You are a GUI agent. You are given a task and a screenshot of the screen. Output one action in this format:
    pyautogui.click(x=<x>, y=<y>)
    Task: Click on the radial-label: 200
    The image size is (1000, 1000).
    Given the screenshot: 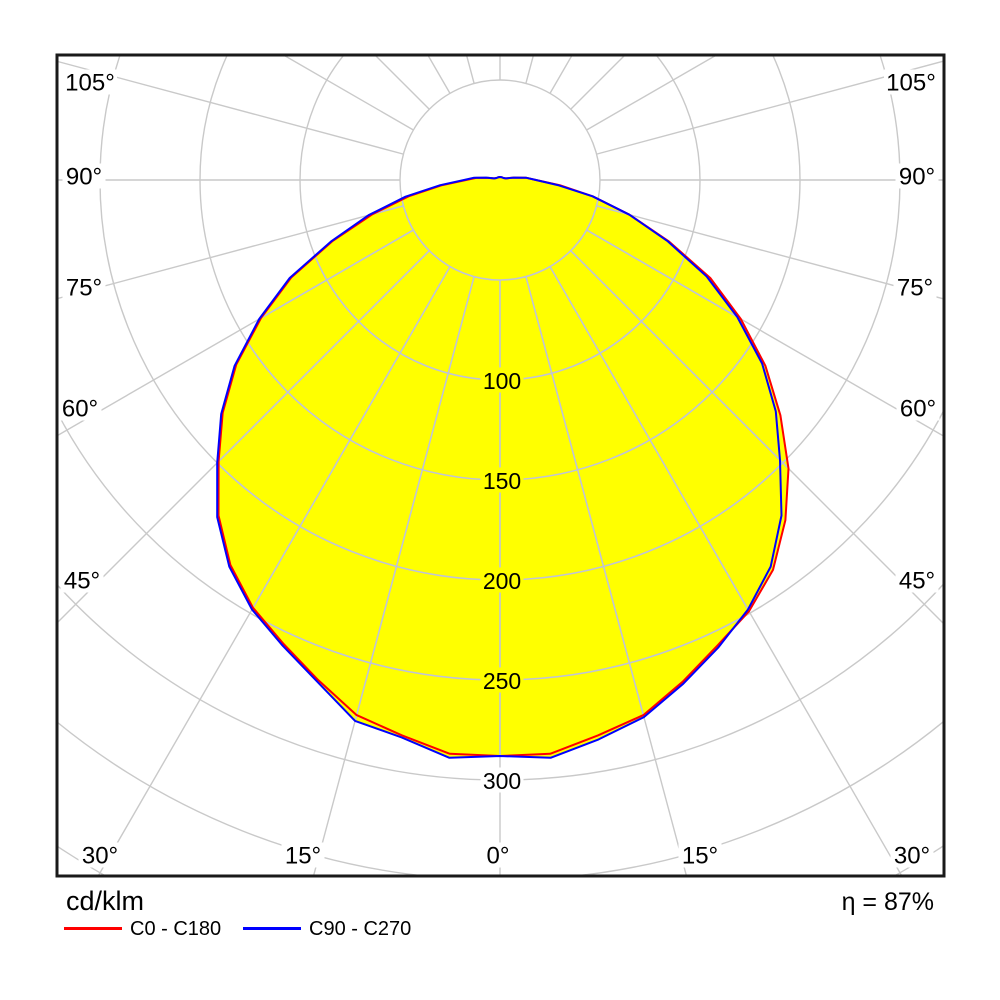 What is the action you would take?
    pyautogui.click(x=502, y=581)
    